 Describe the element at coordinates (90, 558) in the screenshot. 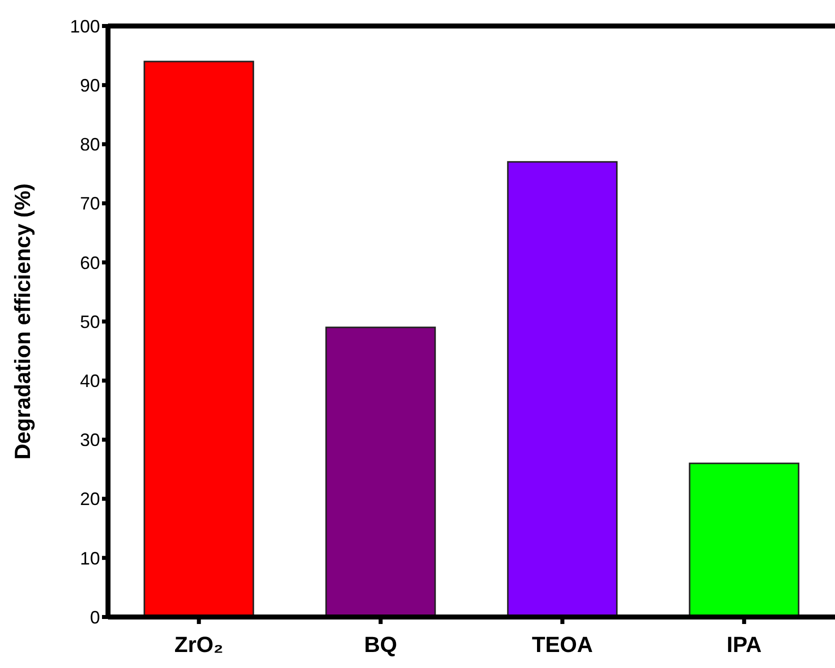

I see `y-tick-label: 10` at that location.